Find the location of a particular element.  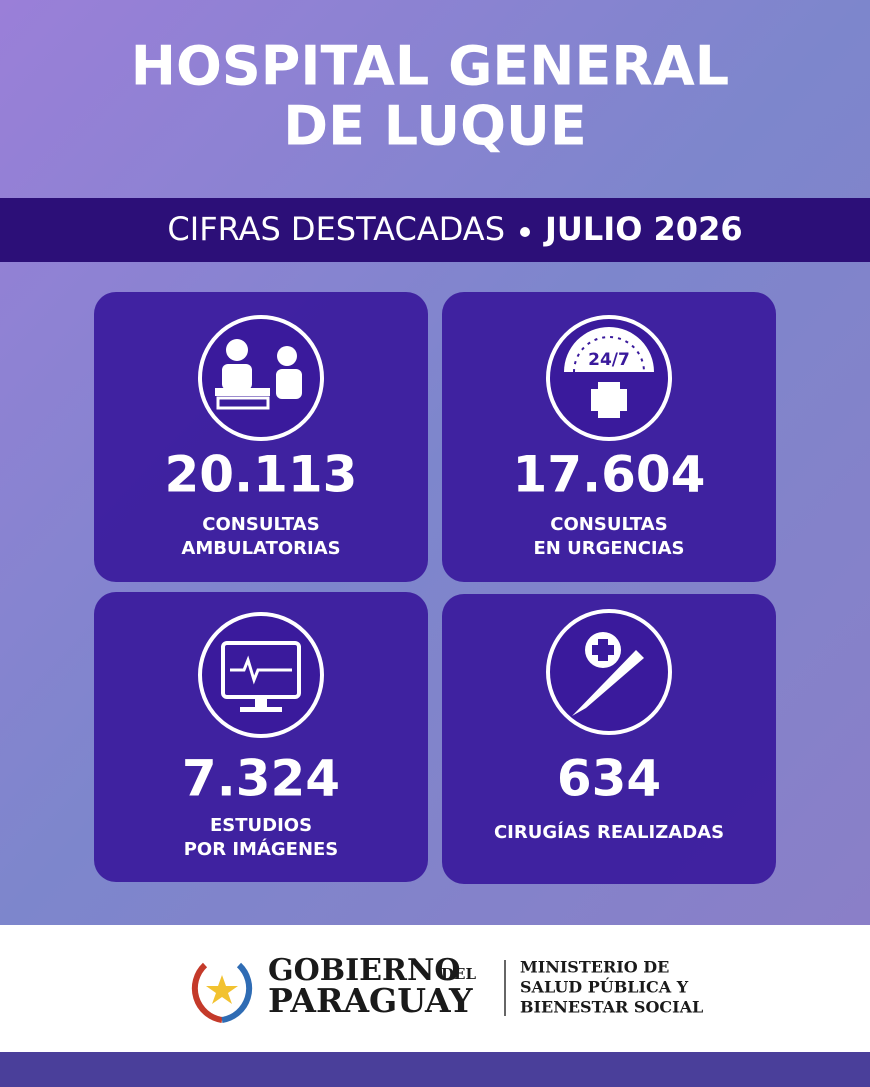

stat-label: EN URGENCIAS is located at coordinates (608, 548).